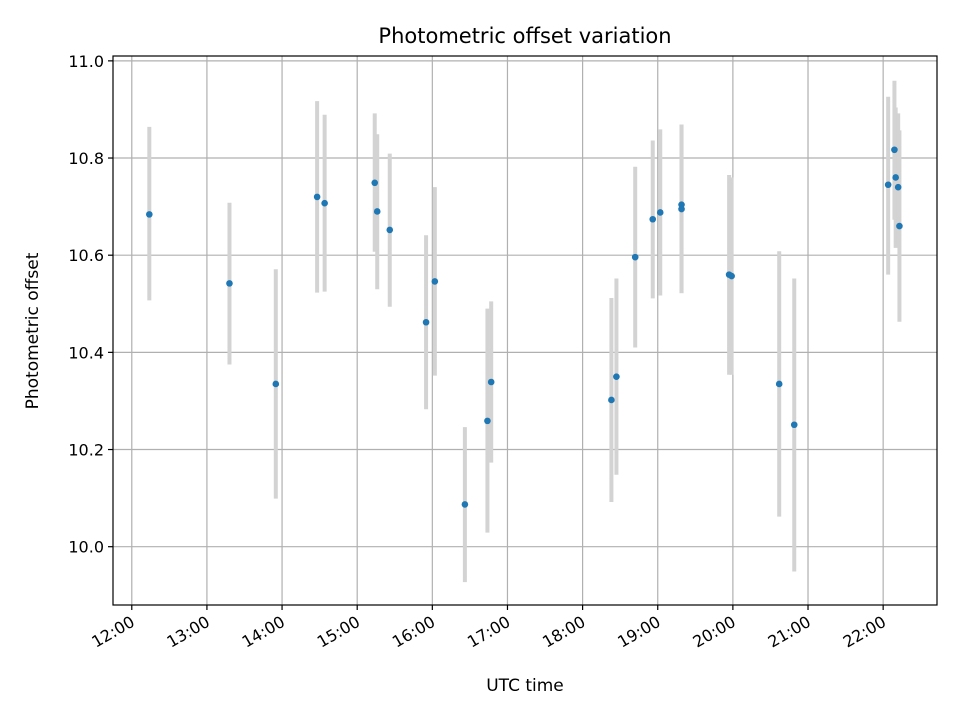 The height and width of the screenshot is (720, 960). What do you see at coordinates (86, 547) in the screenshot?
I see `y-tick-label: 10.0` at bounding box center [86, 547].